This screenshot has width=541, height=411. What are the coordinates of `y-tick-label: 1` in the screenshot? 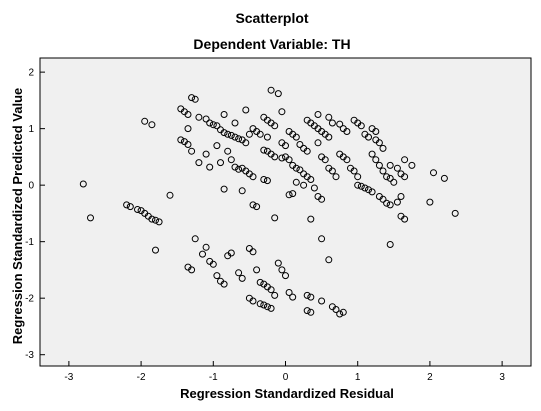 It's located at (31, 129).